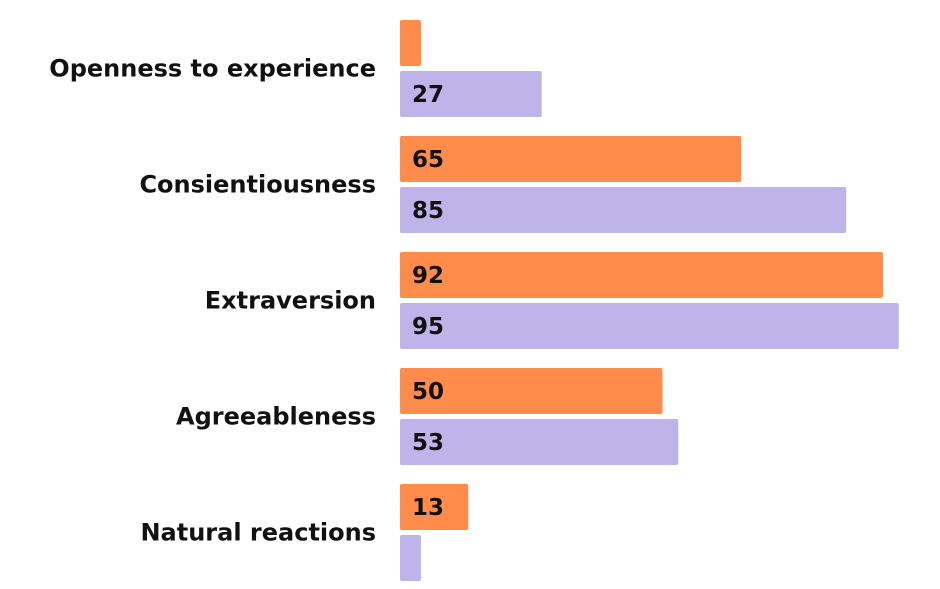  What do you see at coordinates (428, 508) in the screenshot?
I see `value-label-natural-reactions-series-1: 13` at bounding box center [428, 508].